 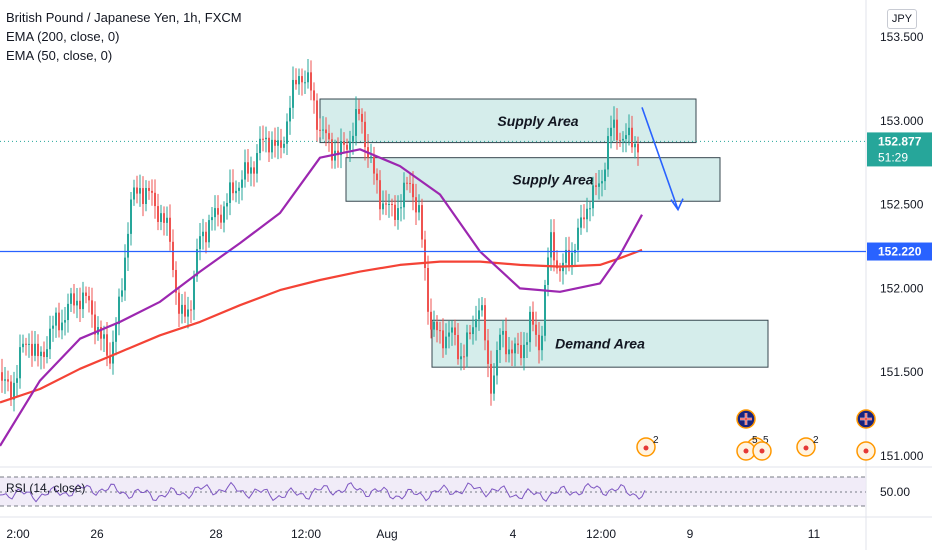 What do you see at coordinates (895, 492) in the screenshot?
I see `rsi-level-label: 50.00` at bounding box center [895, 492].